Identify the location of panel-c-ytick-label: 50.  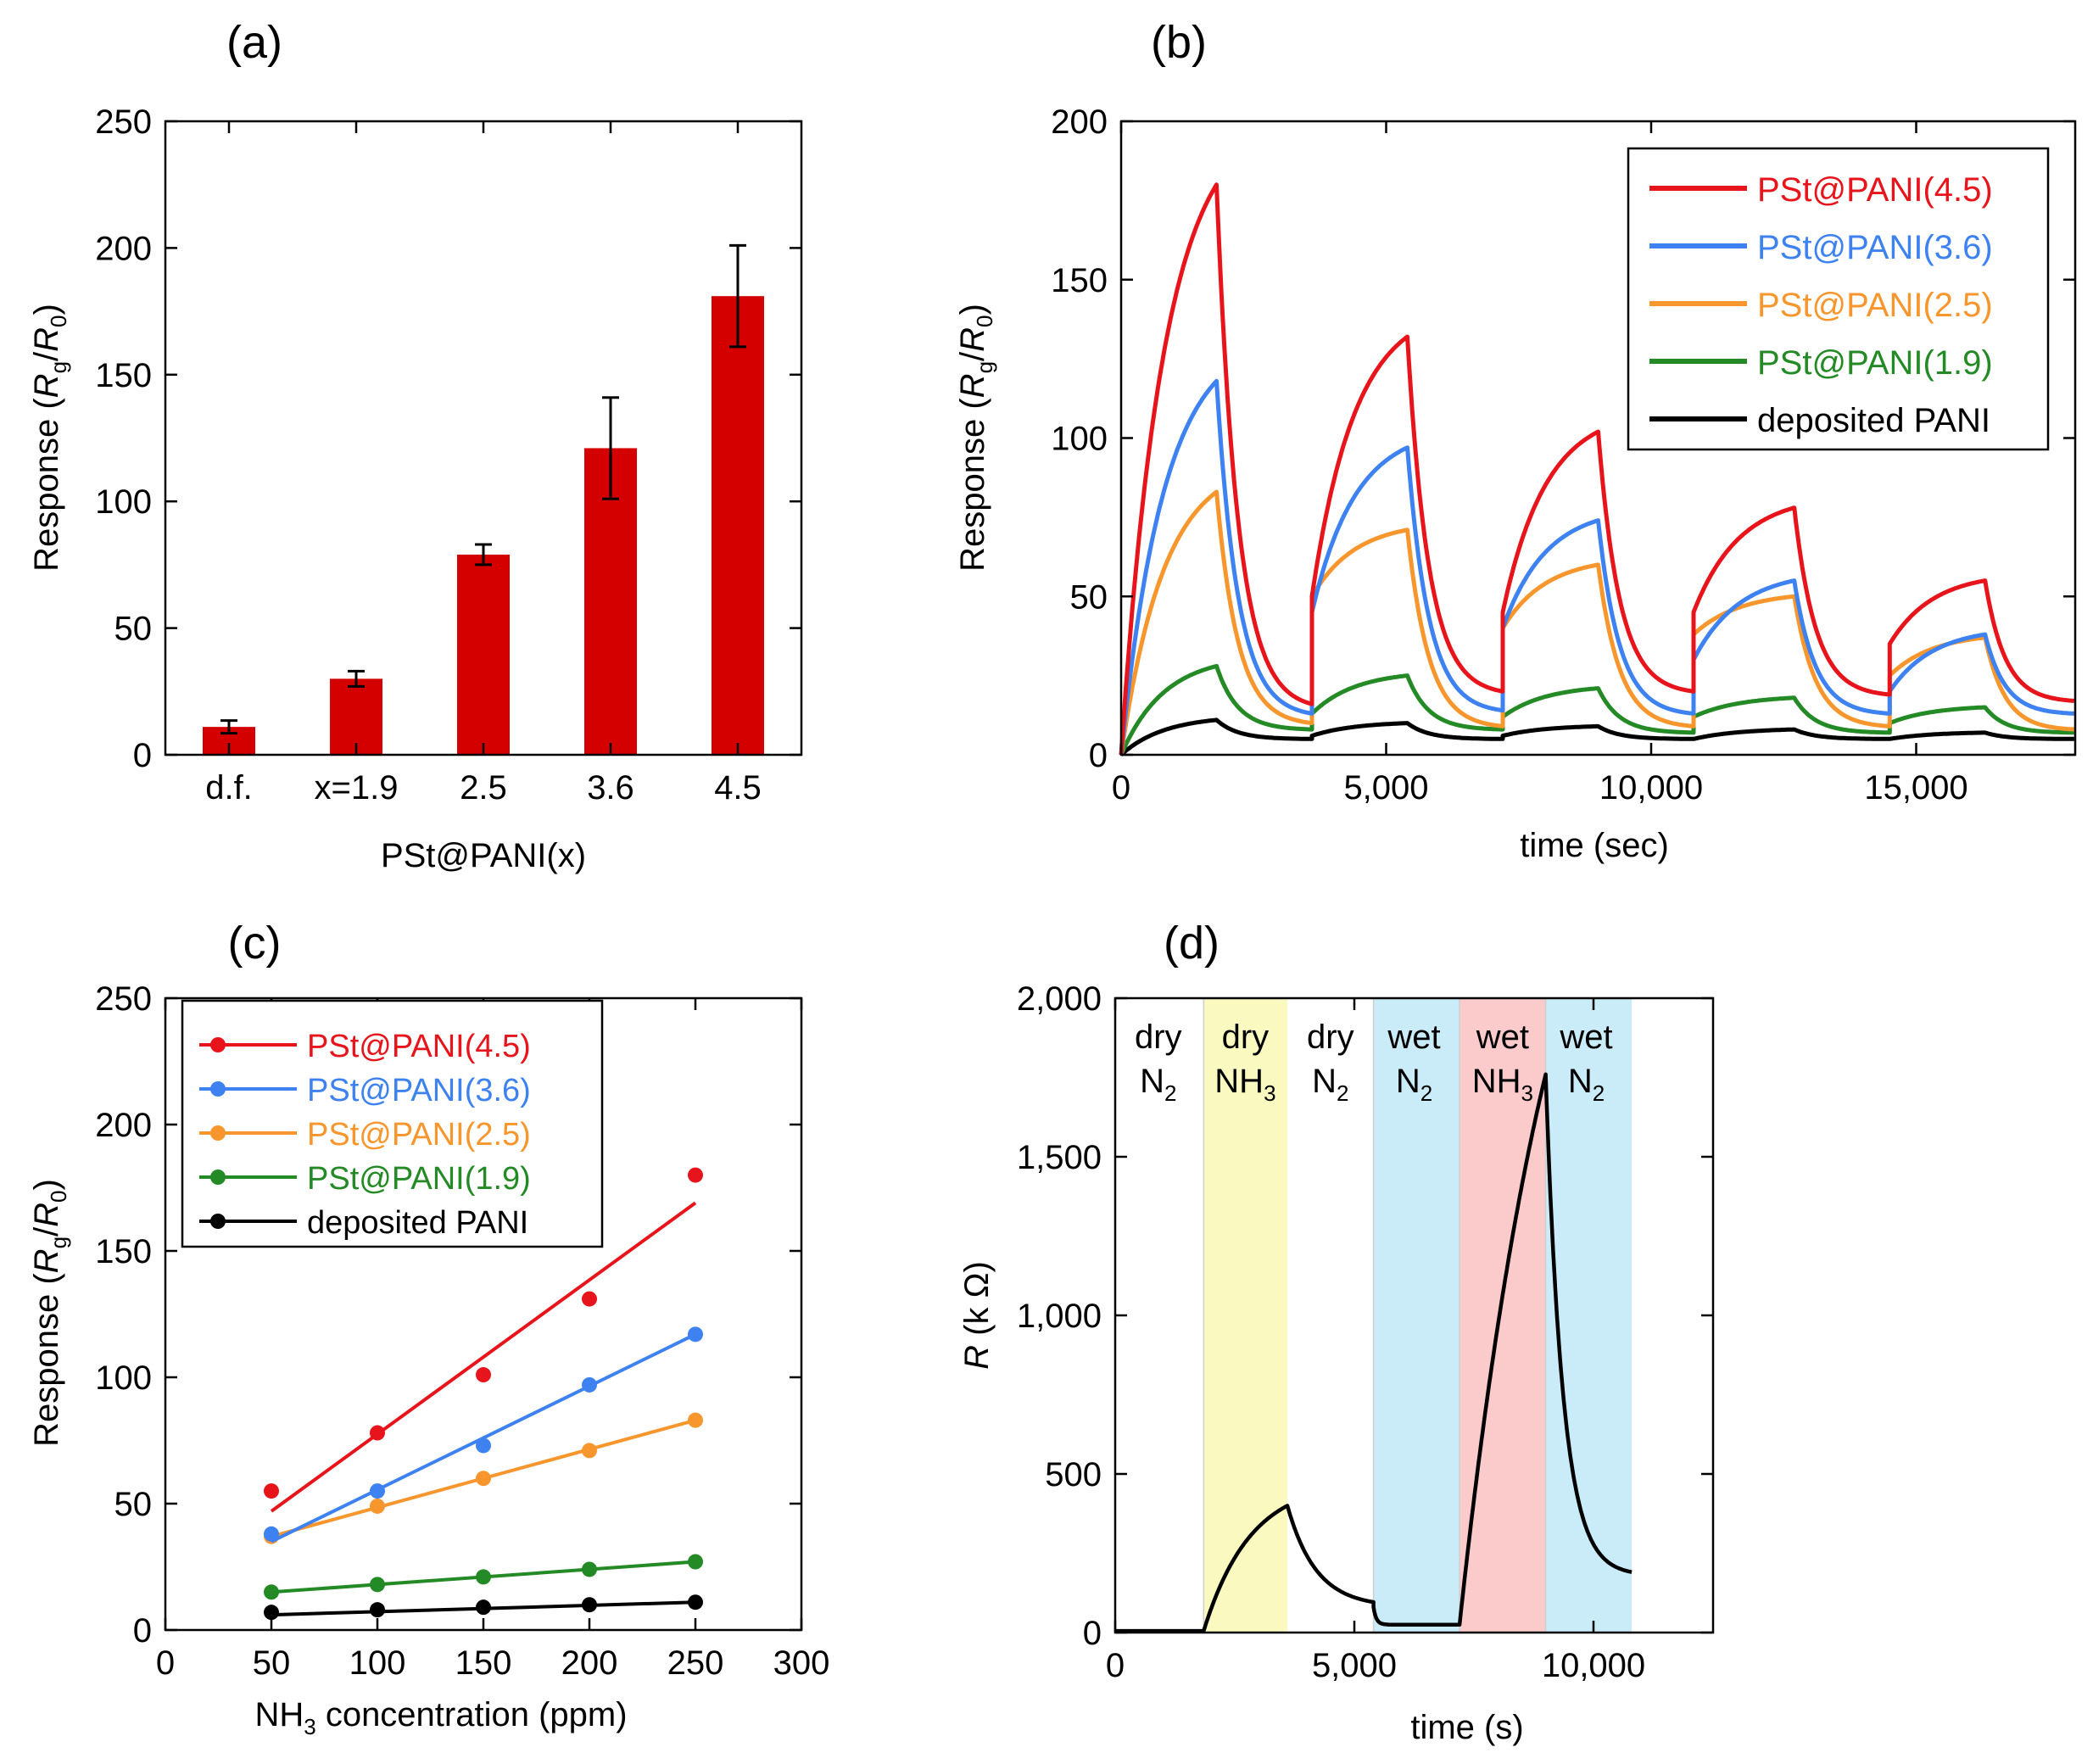
(133, 1504).